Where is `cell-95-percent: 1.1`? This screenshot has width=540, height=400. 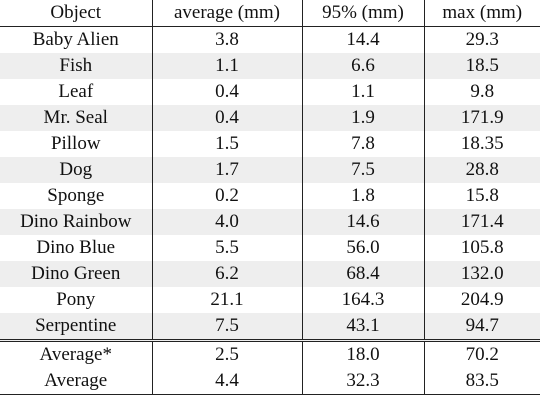 cell-95-percent: 1.1 is located at coordinates (362, 92).